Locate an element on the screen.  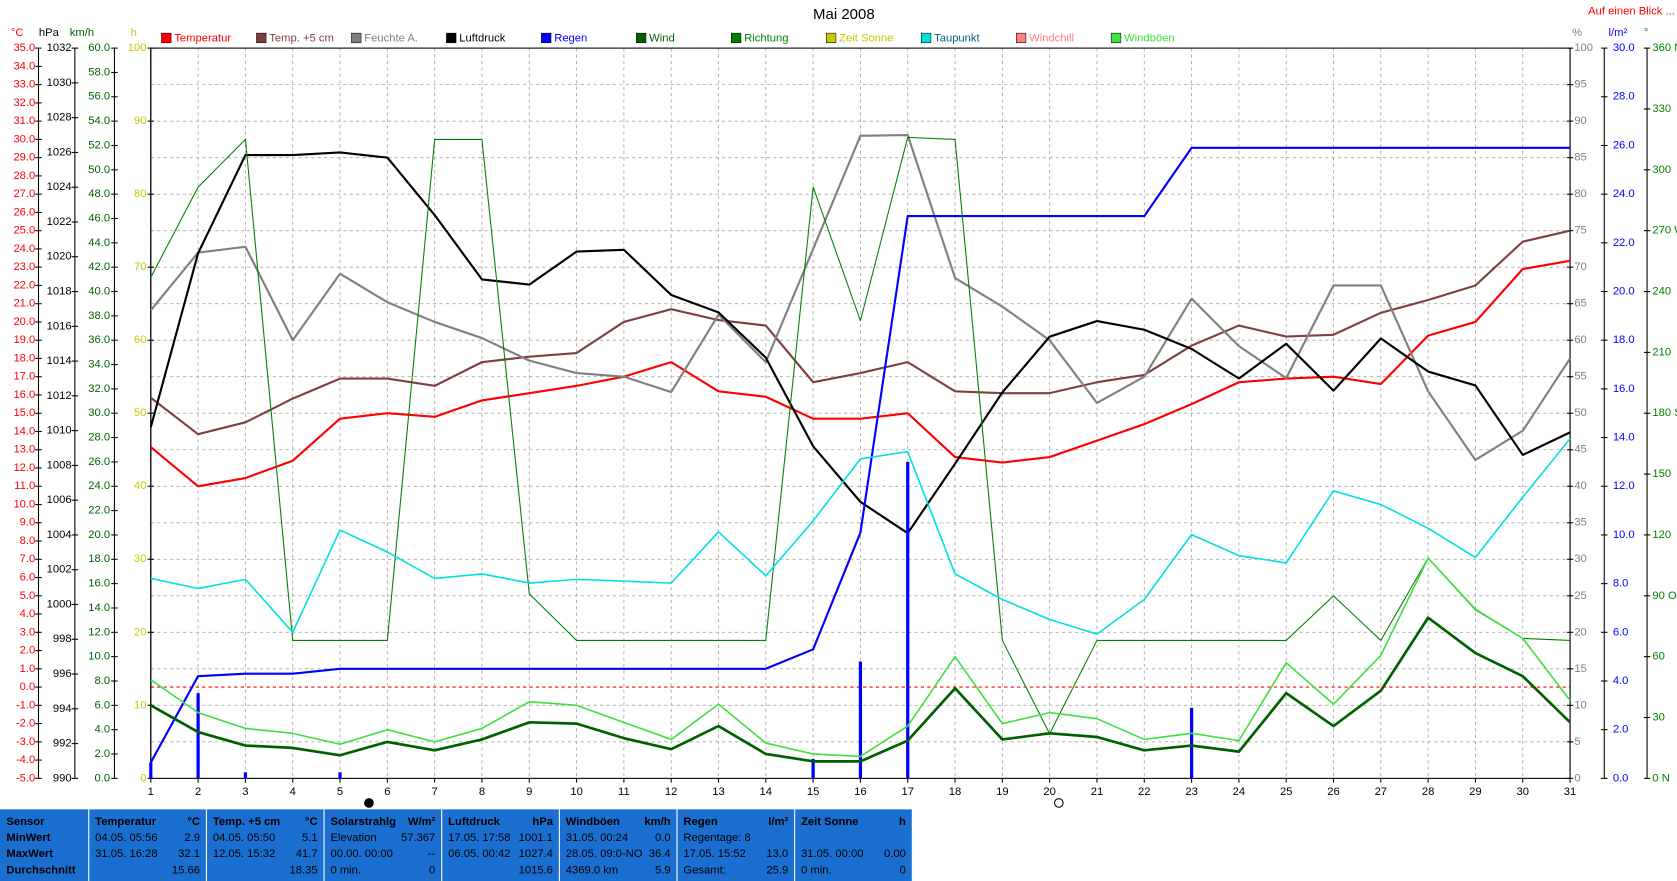
y-tick-label: 240 is located at coordinates (1661, 291).